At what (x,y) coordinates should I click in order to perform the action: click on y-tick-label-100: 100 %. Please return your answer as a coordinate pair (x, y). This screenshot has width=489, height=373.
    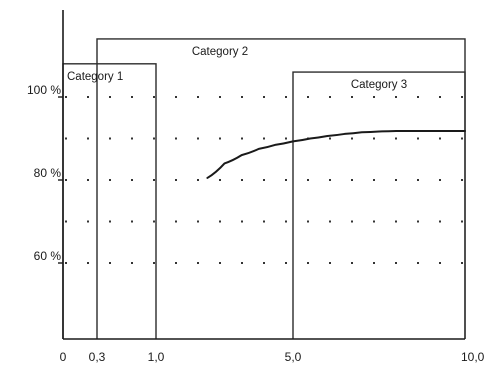
    Looking at the image, I should click on (44, 90).